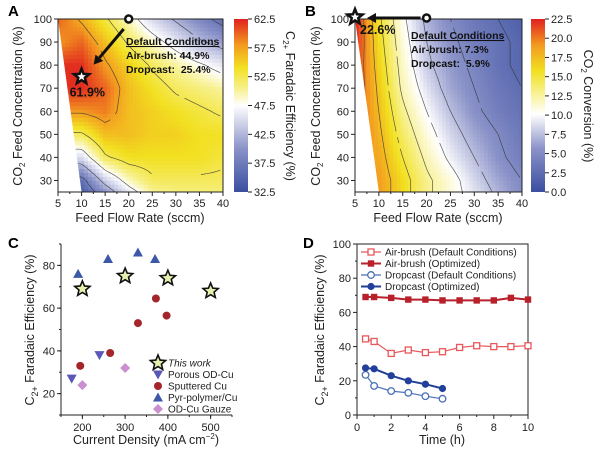 This screenshot has width=600, height=457. I want to click on legend-label: Porous OD-Cu, so click(201, 375).